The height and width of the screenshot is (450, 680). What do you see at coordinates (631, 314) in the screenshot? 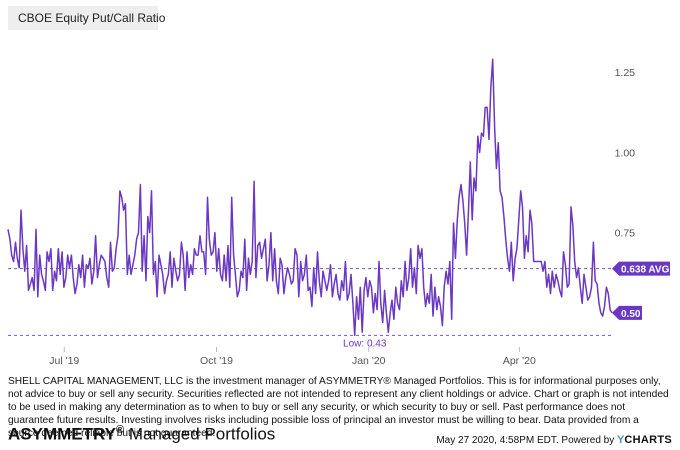
I see `last-value-badge-label: 0.50` at bounding box center [631, 314].